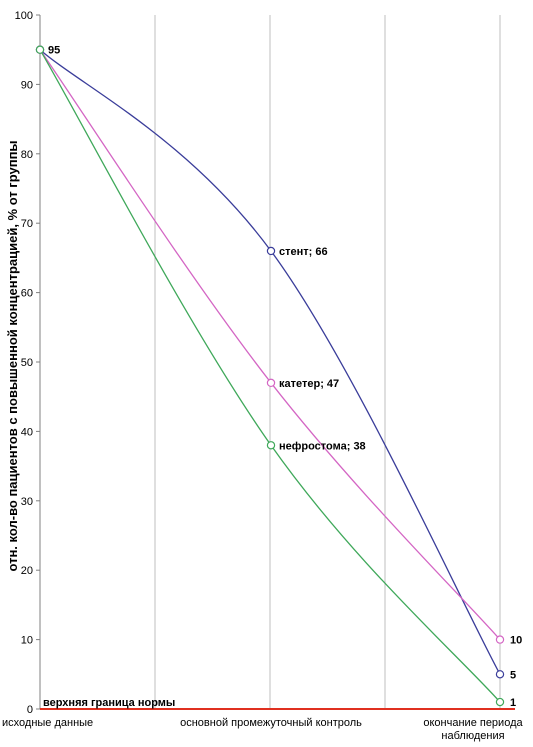  Describe the element at coordinates (277, 703) in the screenshot. I see `reference-line-group: верхняя граница нормы` at that location.